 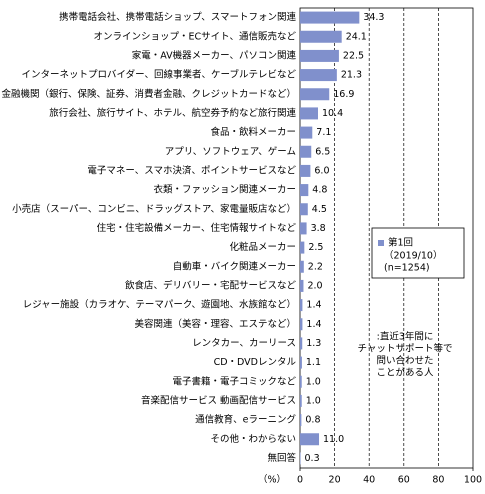 I want to click on y-tick-label: 電子マネー、スマホ決済、ポイントサービスなど, so click(x=191, y=170).